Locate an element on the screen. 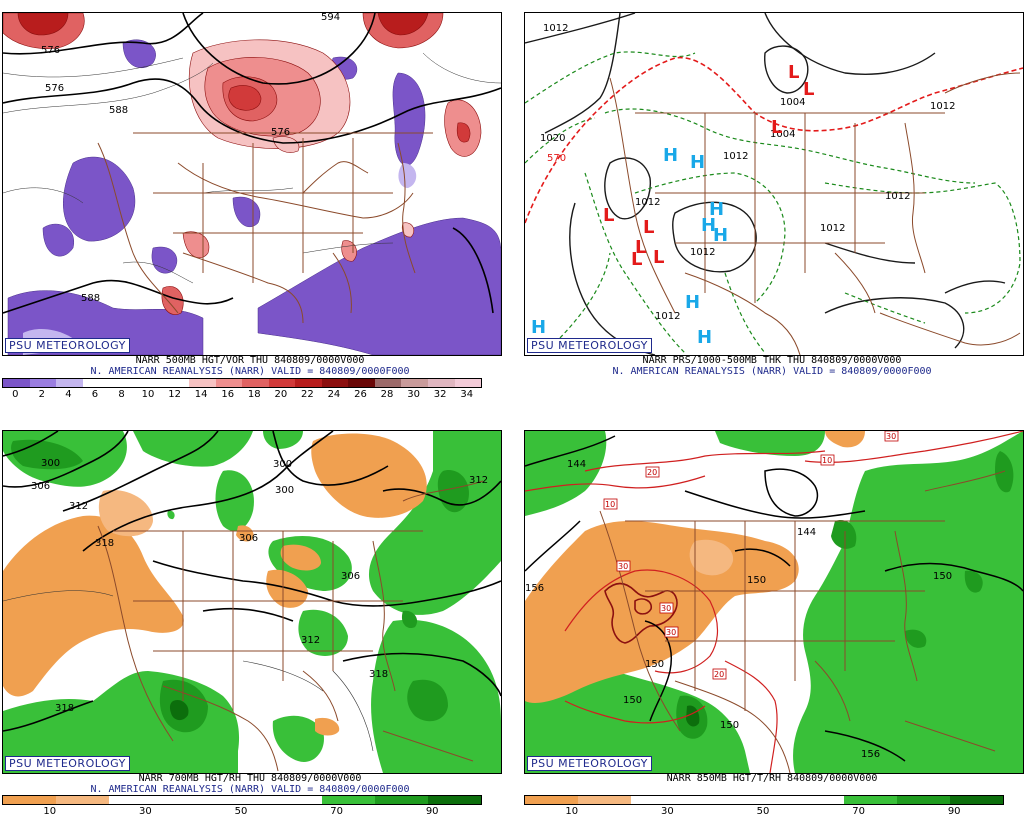  colorbar-tick-label: 18 is located at coordinates (254, 394).